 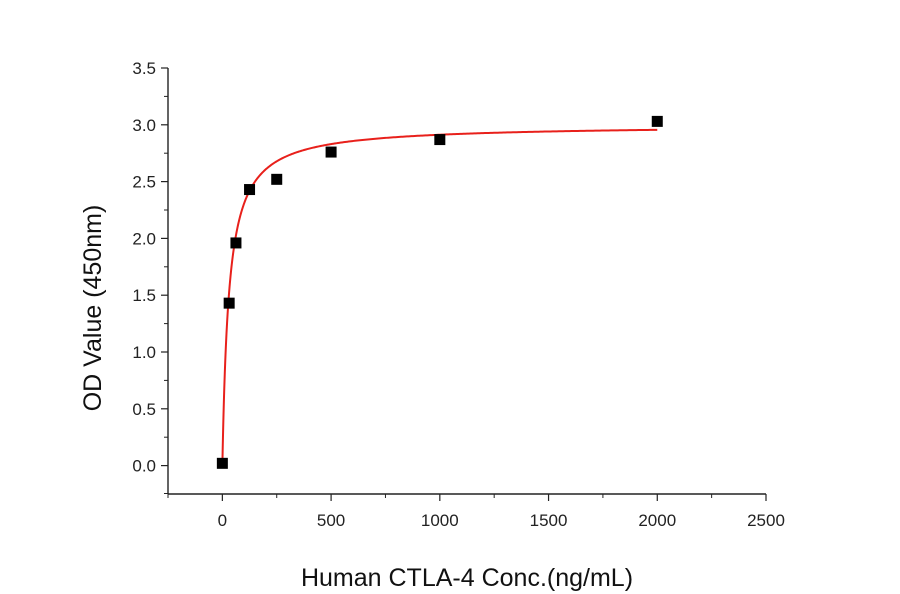 I want to click on y-tick-label: 3.5, so click(x=144, y=68).